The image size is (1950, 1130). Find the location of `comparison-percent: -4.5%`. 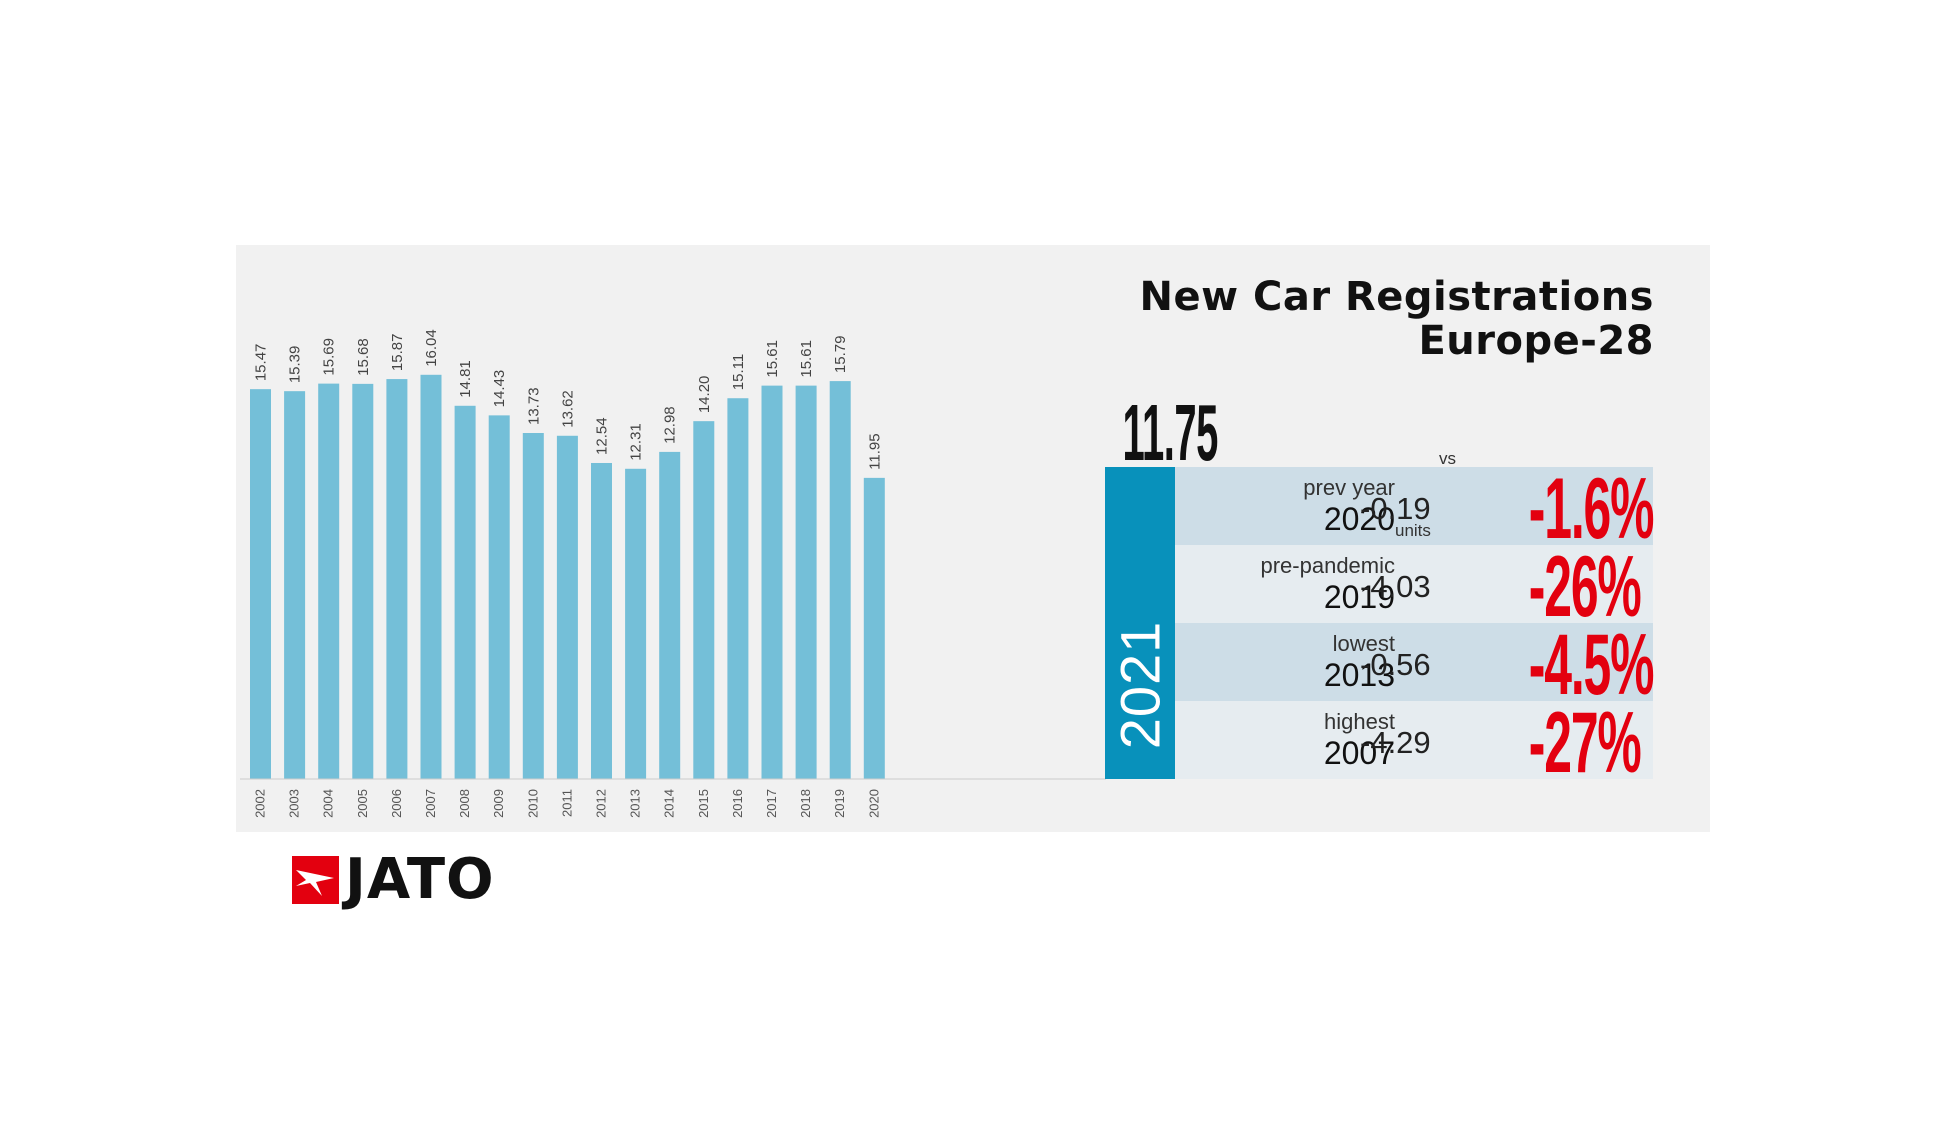

comparison-percent: -4.5% is located at coordinates (1591, 665).